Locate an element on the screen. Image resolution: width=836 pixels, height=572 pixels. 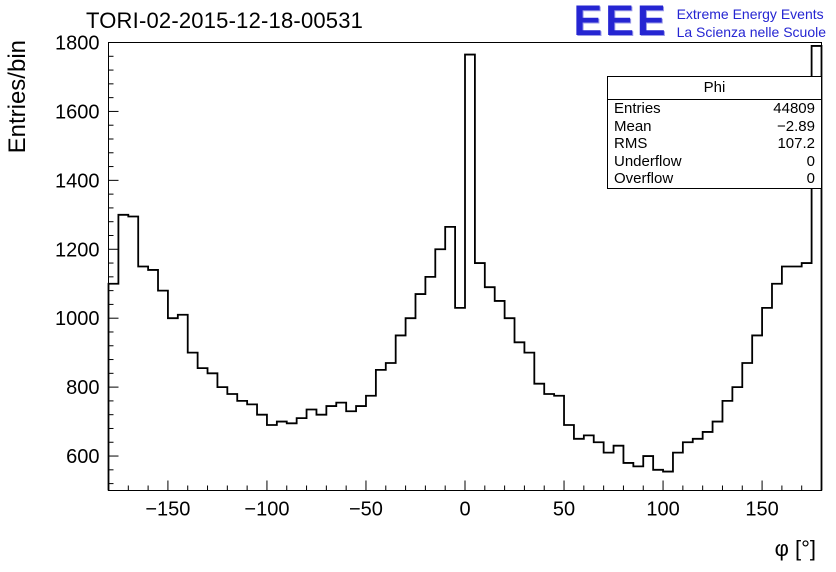
stats-box-title: Phi is located at coordinates (714, 88).